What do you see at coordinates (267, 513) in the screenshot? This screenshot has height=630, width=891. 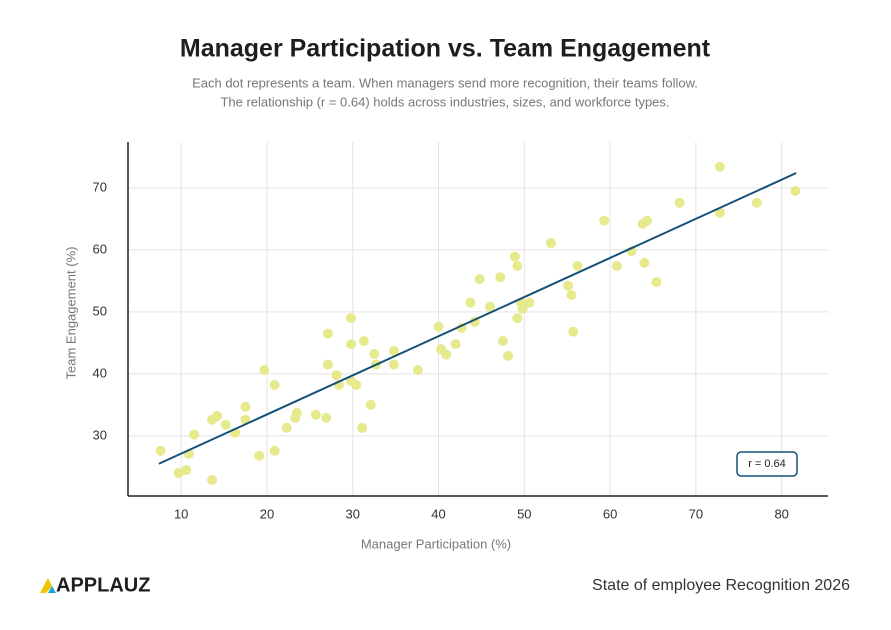 I see `x-tick-label: 20` at bounding box center [267, 513].